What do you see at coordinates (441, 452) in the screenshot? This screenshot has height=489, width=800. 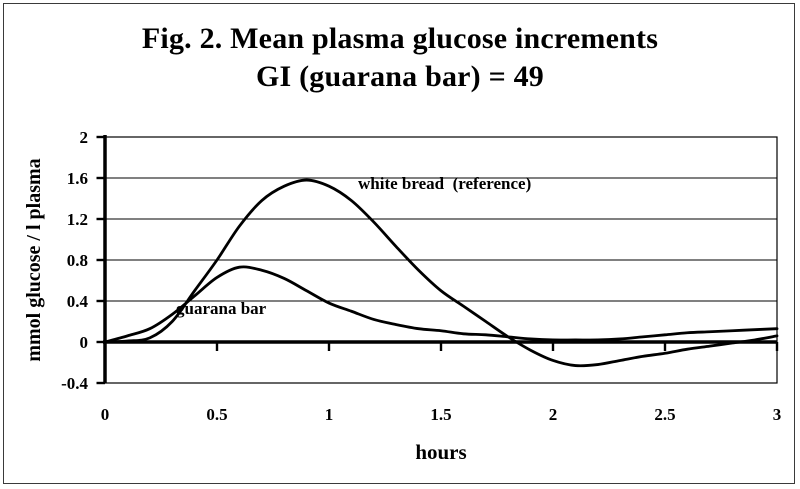 I see `x-axis-title: hours` at bounding box center [441, 452].